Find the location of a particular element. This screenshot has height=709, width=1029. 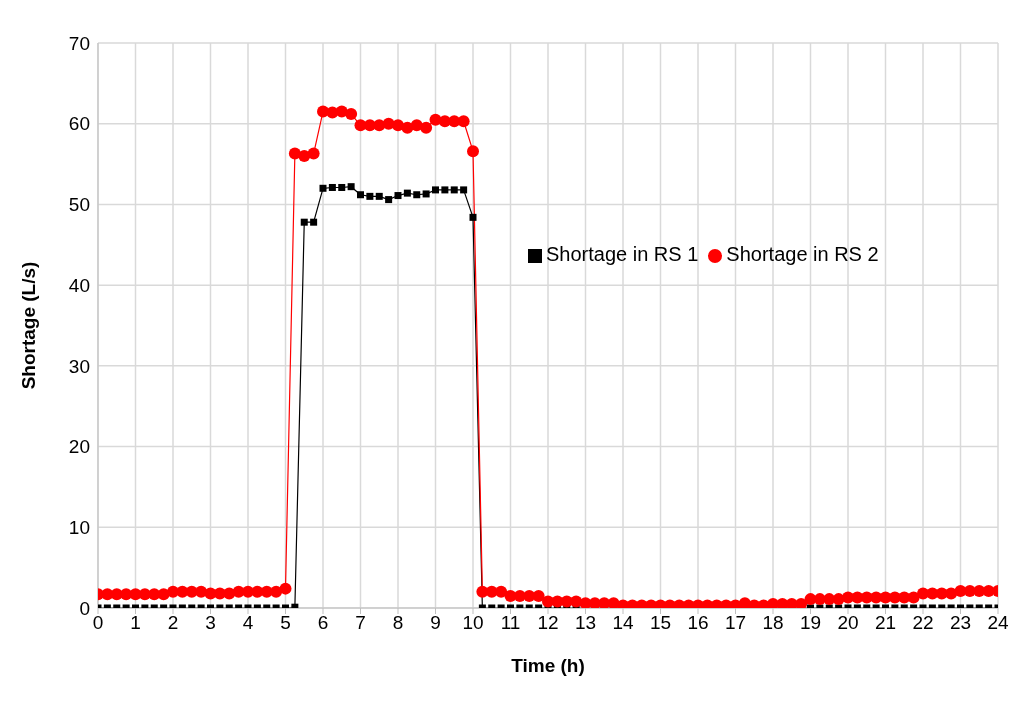

y-tick-label: 10 is located at coordinates (79, 528).